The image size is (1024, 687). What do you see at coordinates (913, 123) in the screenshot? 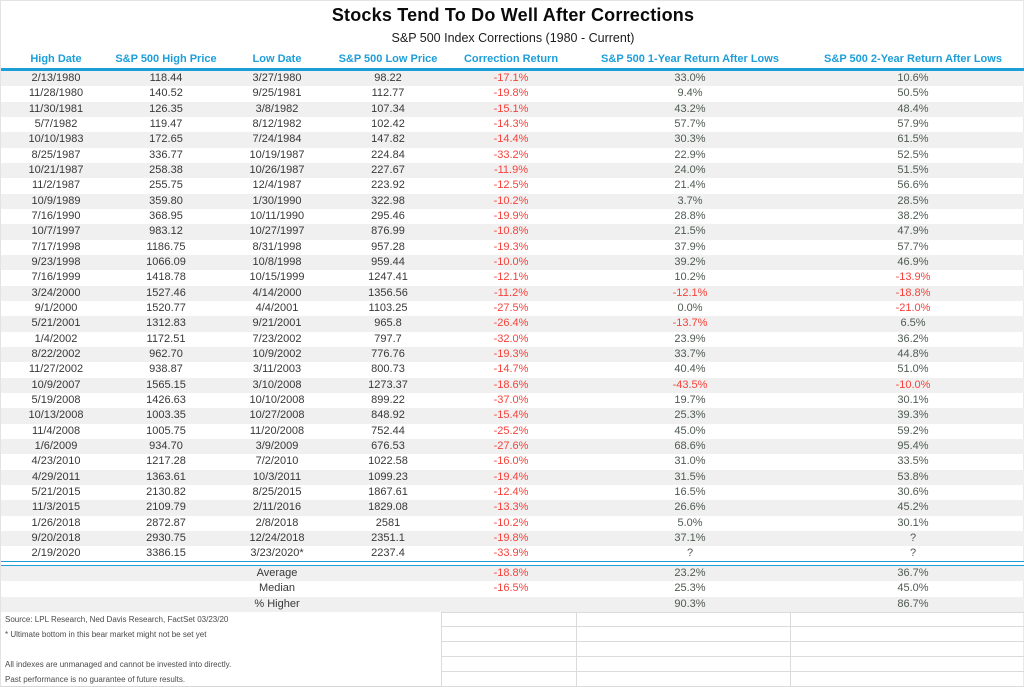
I see `cell-2yr-return: 57.9%` at bounding box center [913, 123].